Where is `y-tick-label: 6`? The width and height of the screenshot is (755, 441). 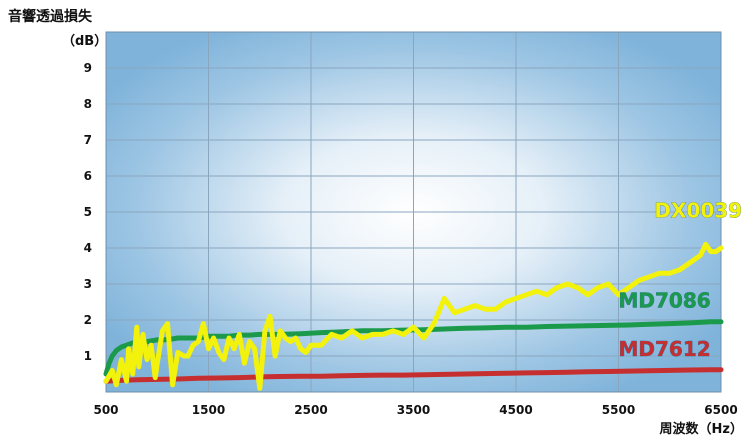 y-tick-label: 6 is located at coordinates (88, 176).